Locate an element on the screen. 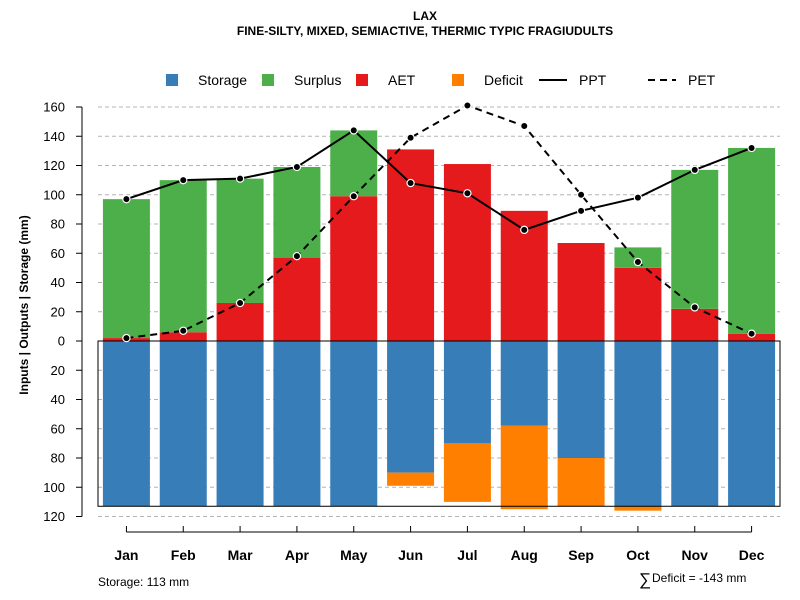 The height and width of the screenshot is (600, 800). pet-point-jun is located at coordinates (410, 137).